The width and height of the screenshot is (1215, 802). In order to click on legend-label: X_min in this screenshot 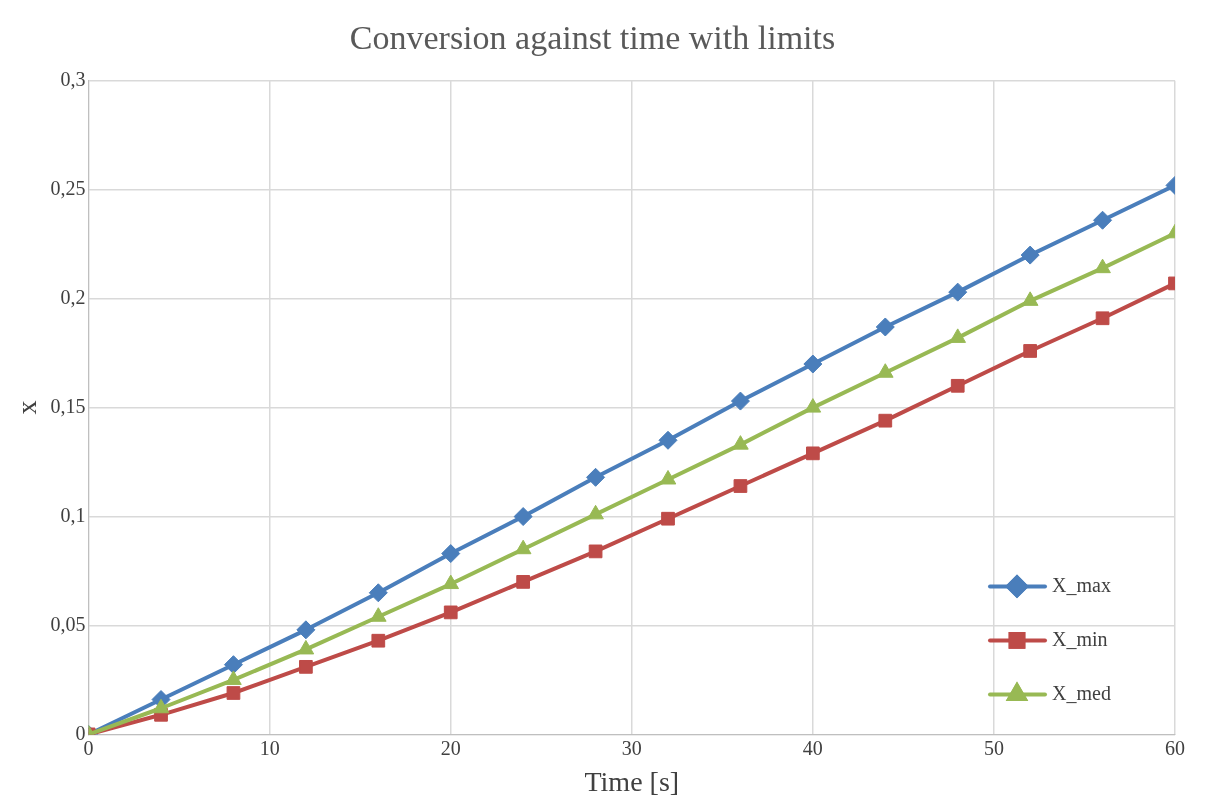, I will do `click(1080, 638)`.